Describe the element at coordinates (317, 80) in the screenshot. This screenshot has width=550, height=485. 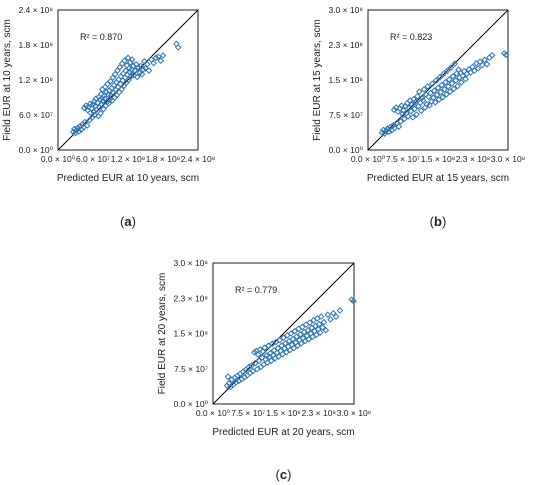
I see `y-axis-title: Field EUR at 15 years, scm` at that location.